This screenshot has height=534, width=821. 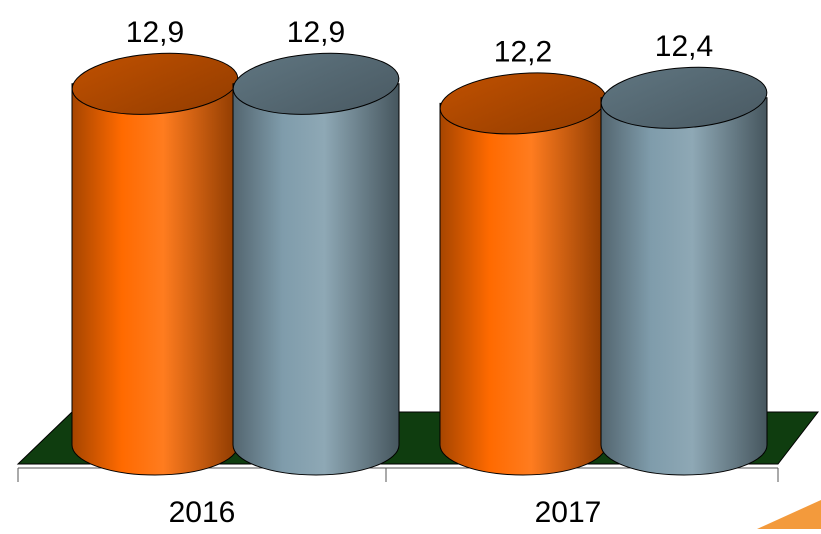 I want to click on data-label: 12,4, so click(x=684, y=46).